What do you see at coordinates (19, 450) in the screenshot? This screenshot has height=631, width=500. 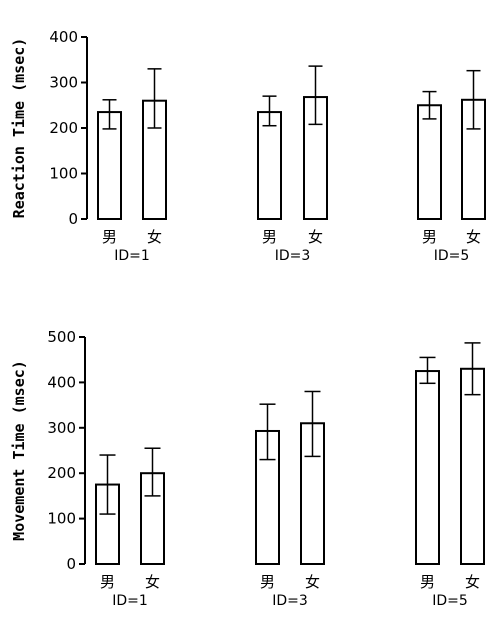 I see `y-axis-label: Movement Time (msec)` at bounding box center [19, 450].